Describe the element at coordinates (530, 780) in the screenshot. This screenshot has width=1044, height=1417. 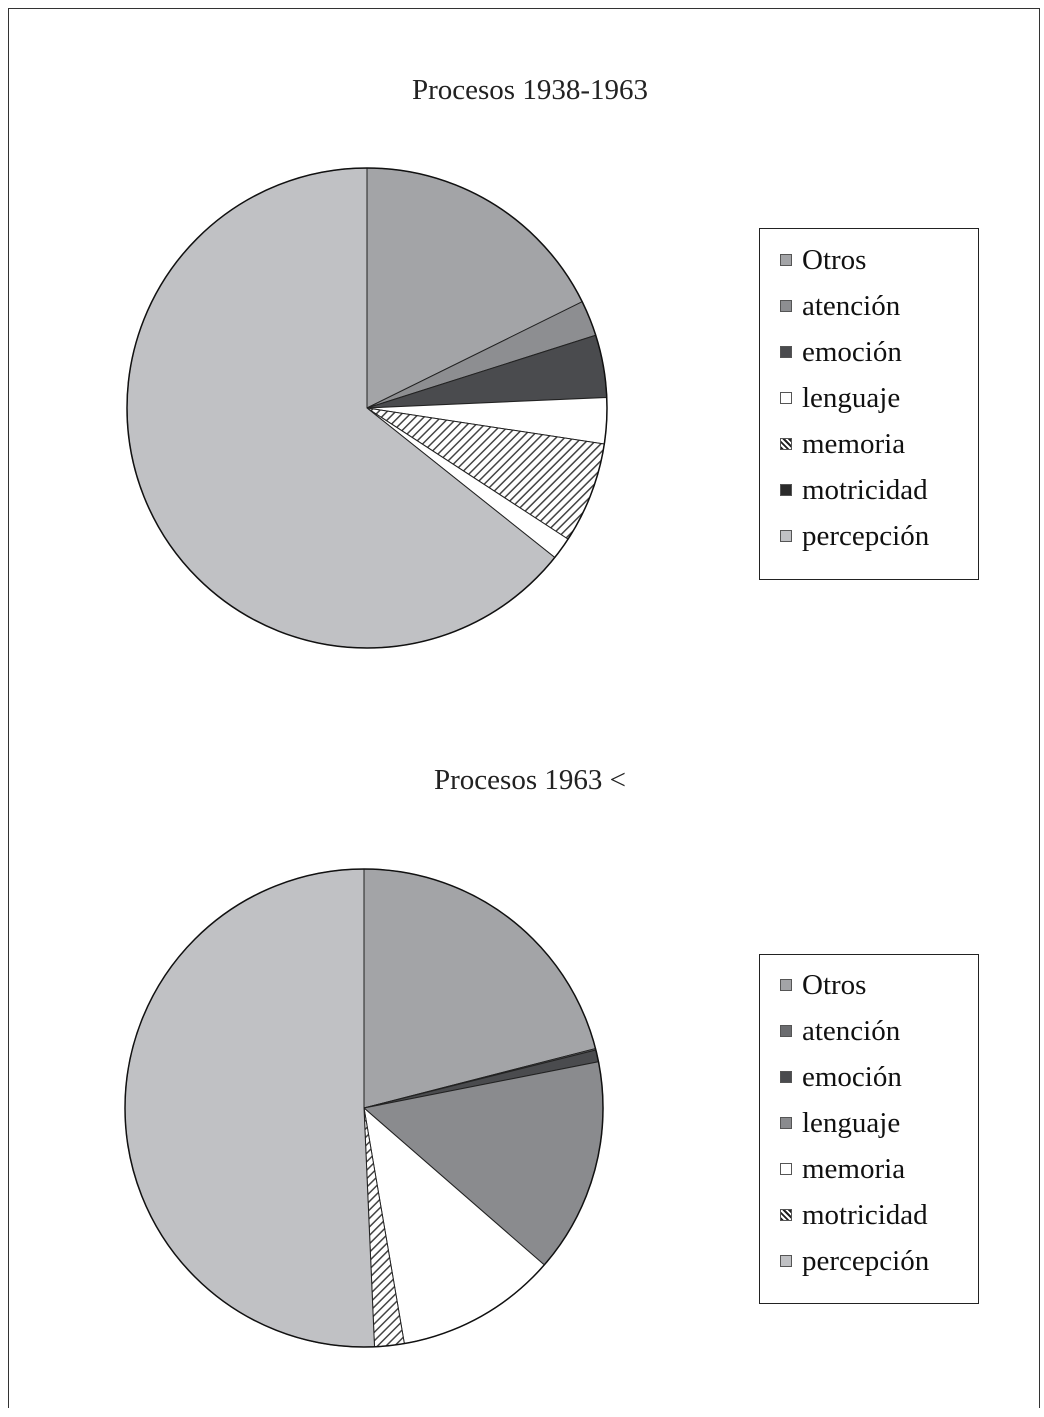
I see `chart-2-title: Procesos 1963 <` at that location.